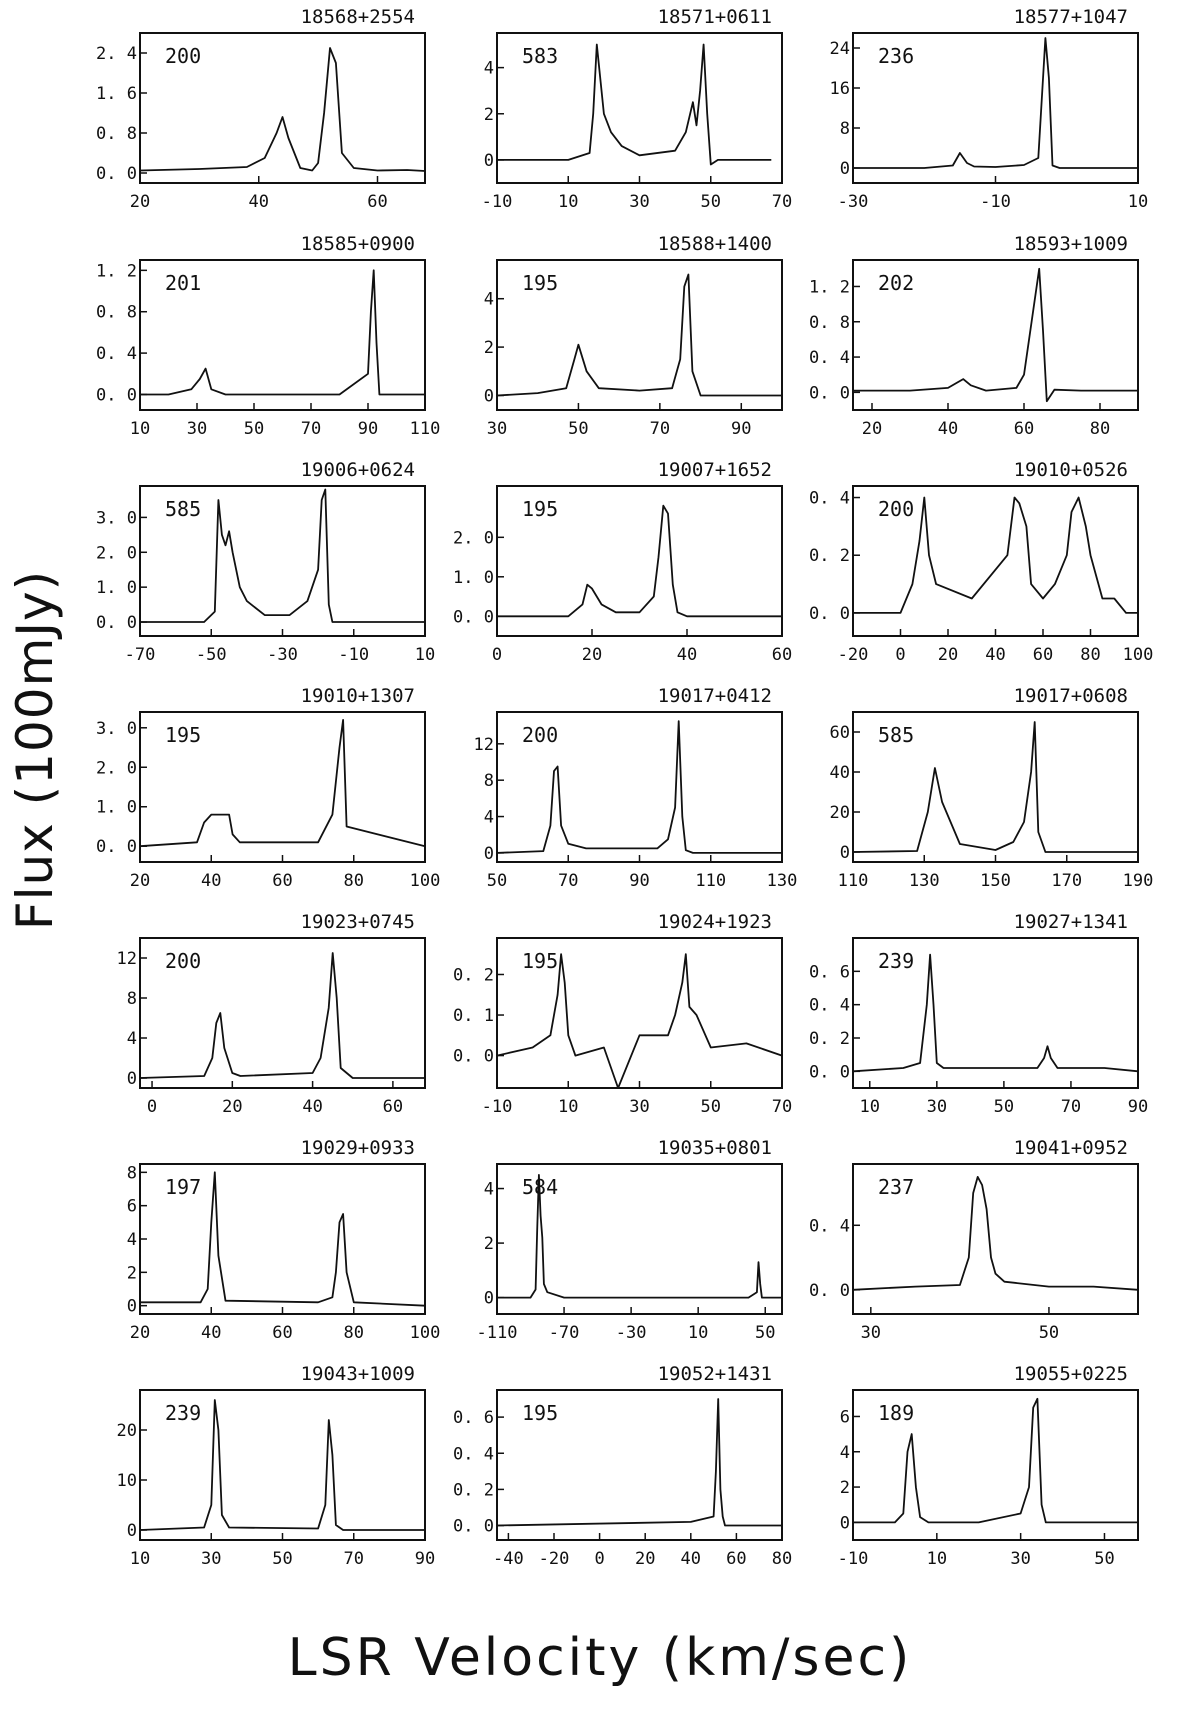  What do you see at coordinates (829, 972) in the screenshot?
I see `y-tick-label: 0. 6` at bounding box center [829, 972].